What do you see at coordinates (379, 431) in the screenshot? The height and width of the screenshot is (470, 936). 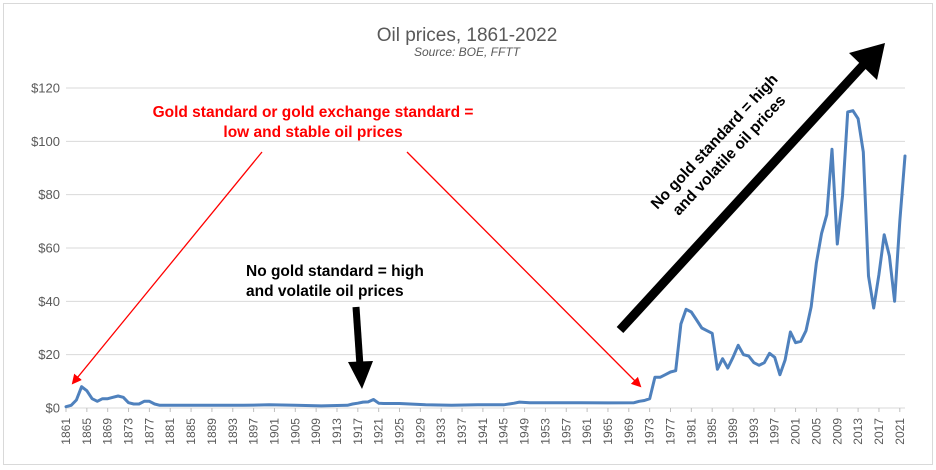 I see `x-tick-label: 1921` at bounding box center [379, 431].